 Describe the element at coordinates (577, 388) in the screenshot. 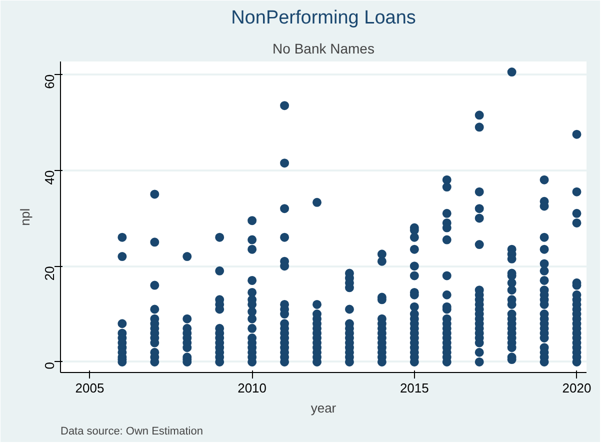

I see `x-tick-label: 2020` at that location.